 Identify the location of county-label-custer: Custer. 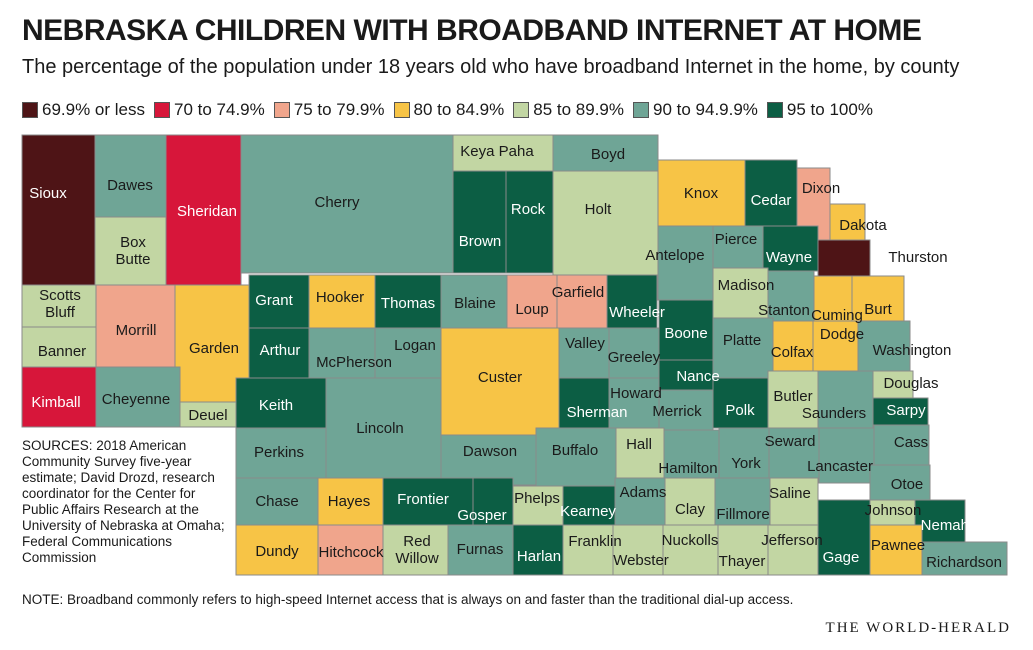
(500, 377).